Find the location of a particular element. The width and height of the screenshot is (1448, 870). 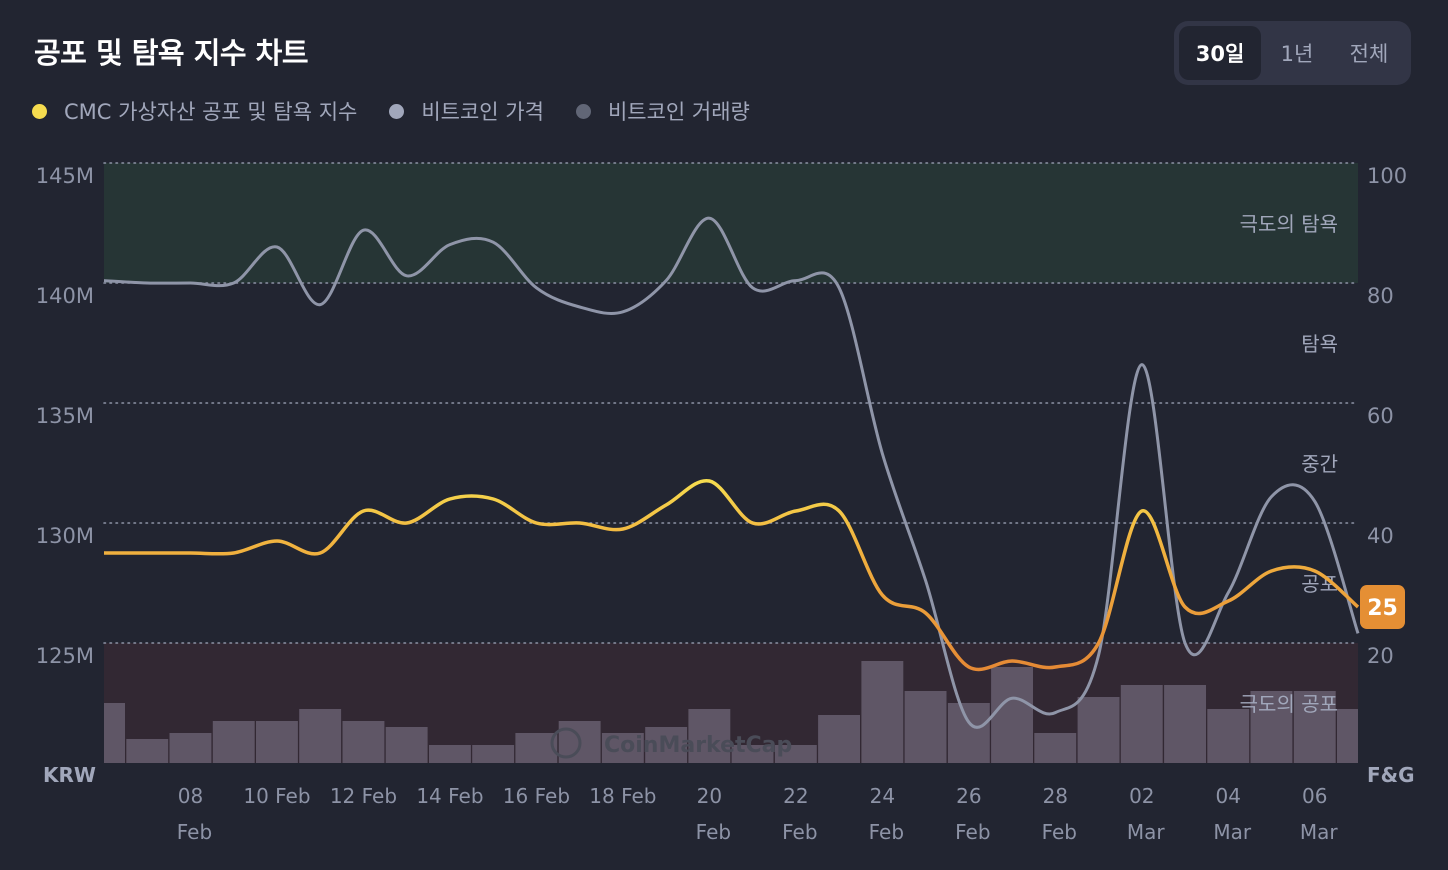

legend-item-btc-price: 비트코인 가격 is located at coordinates (466, 111).